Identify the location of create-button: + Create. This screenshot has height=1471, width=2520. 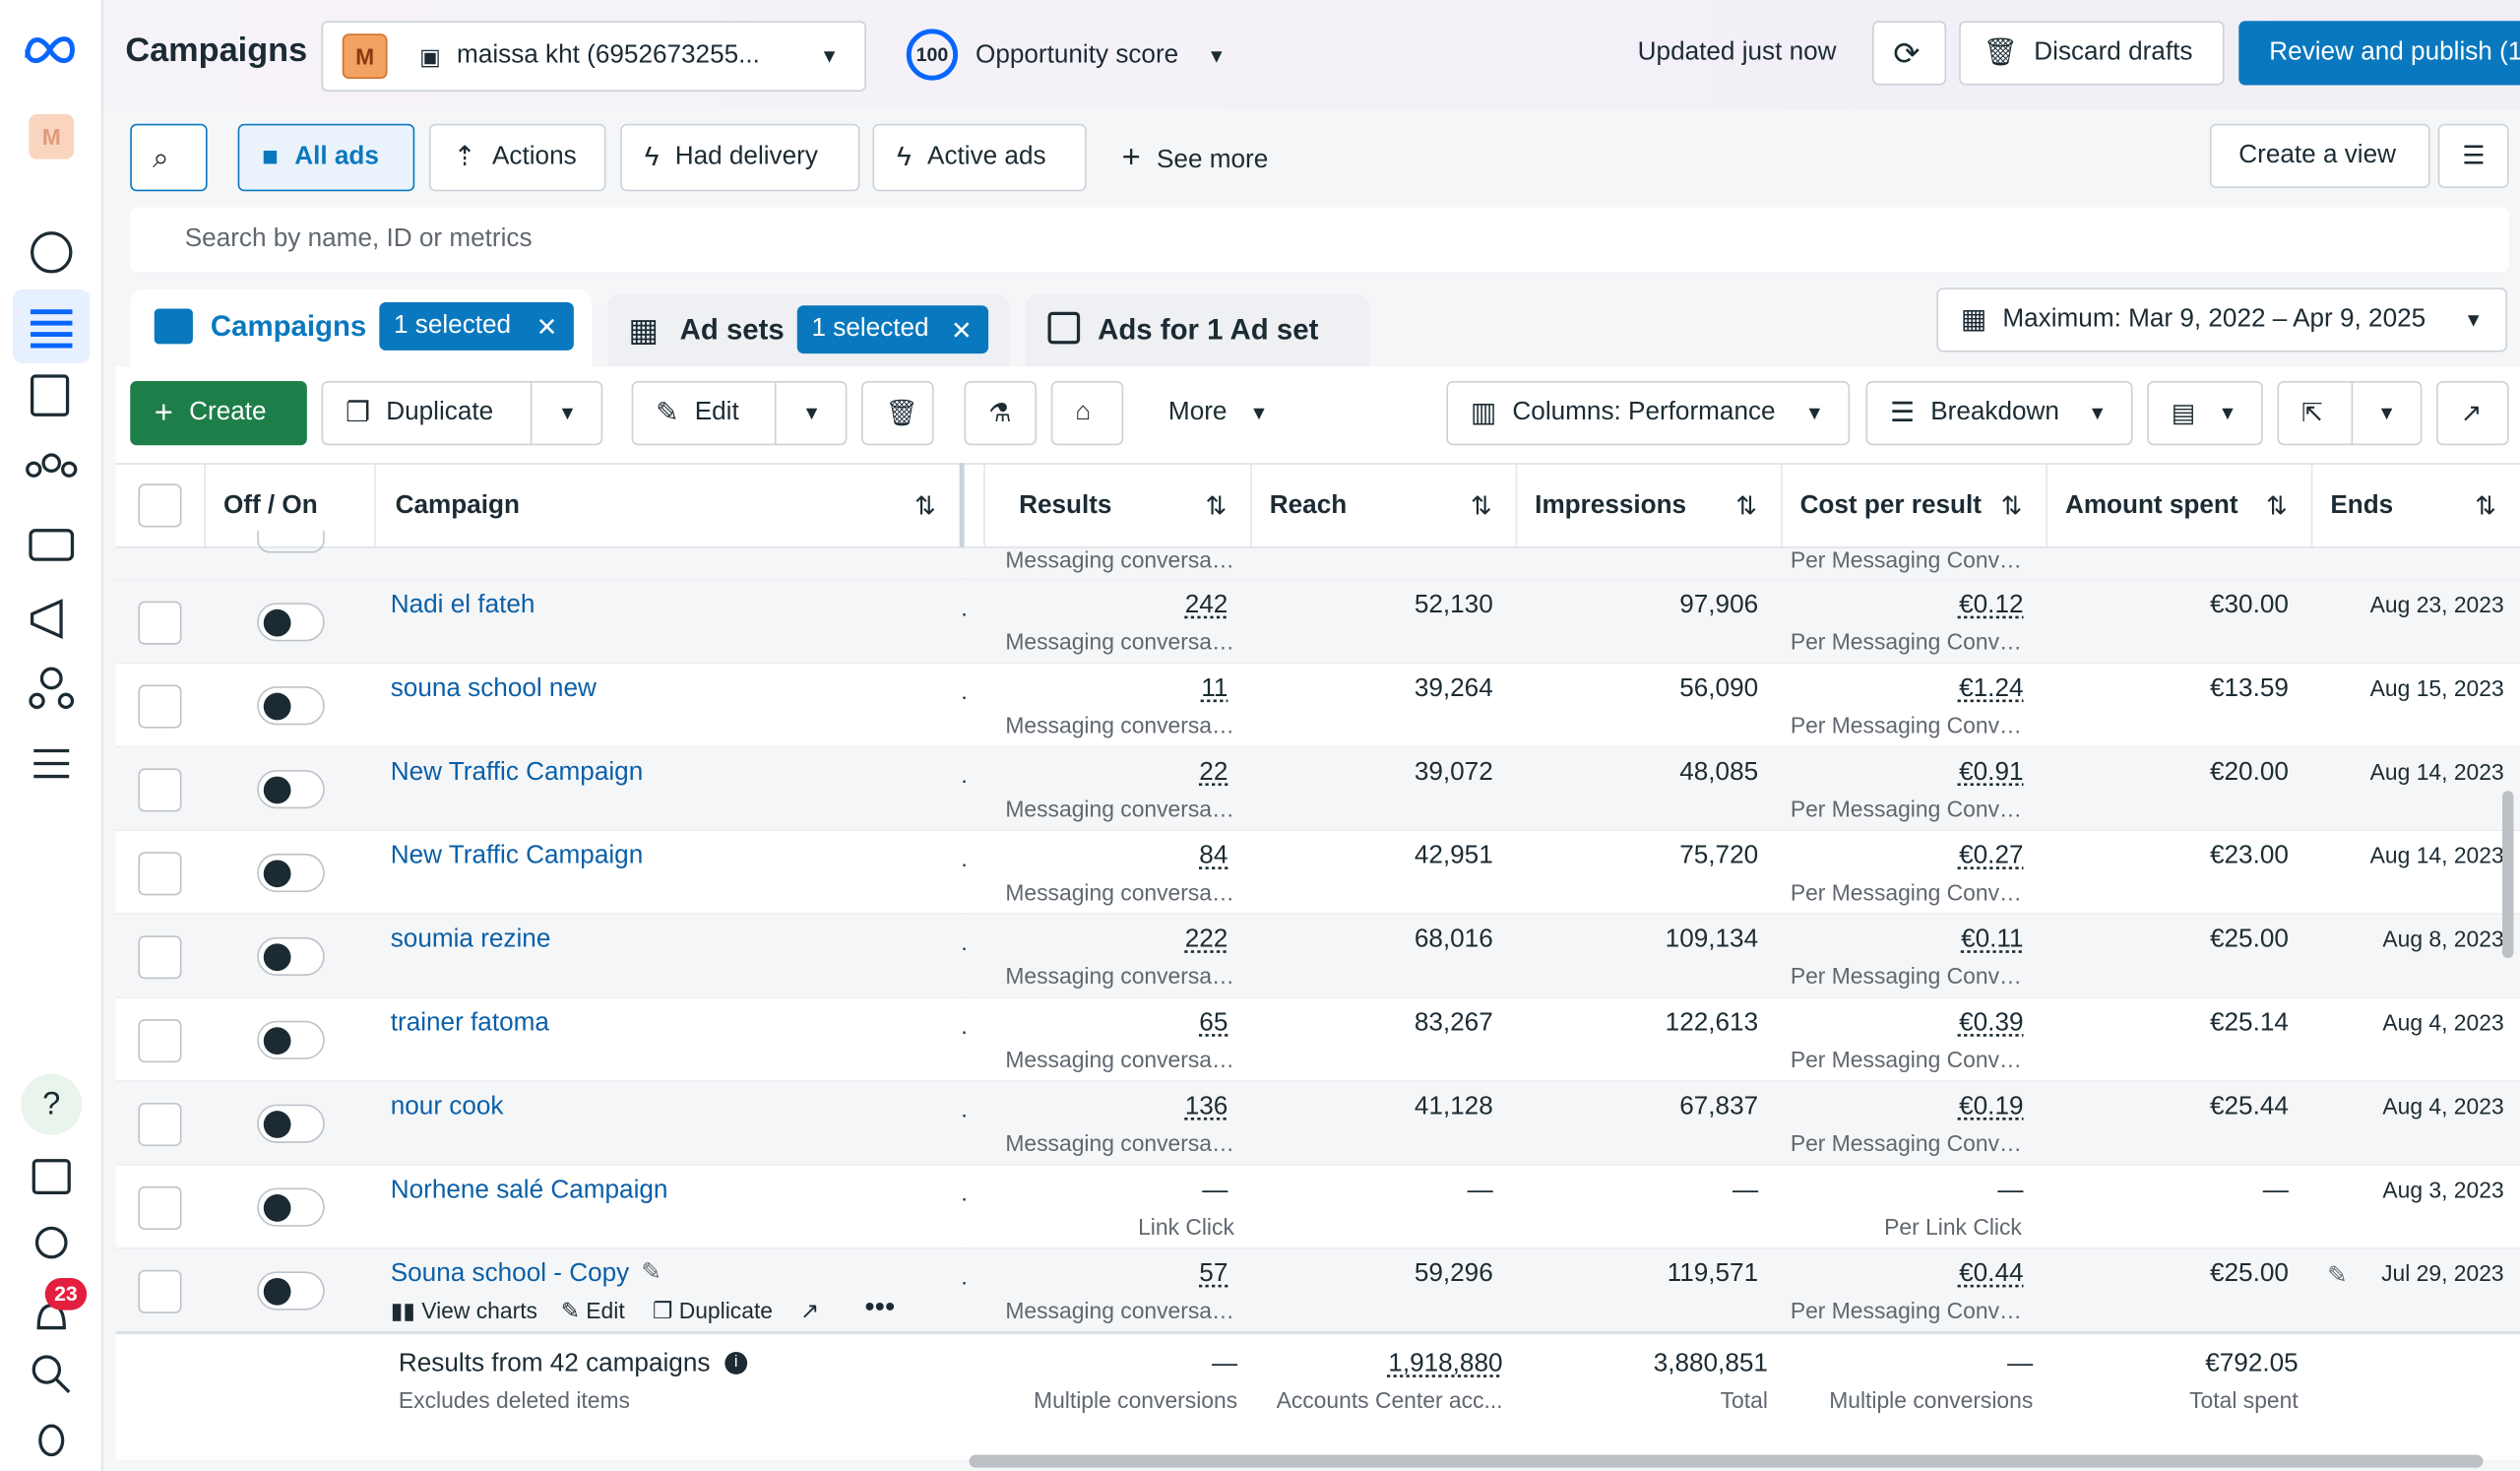
(218, 413).